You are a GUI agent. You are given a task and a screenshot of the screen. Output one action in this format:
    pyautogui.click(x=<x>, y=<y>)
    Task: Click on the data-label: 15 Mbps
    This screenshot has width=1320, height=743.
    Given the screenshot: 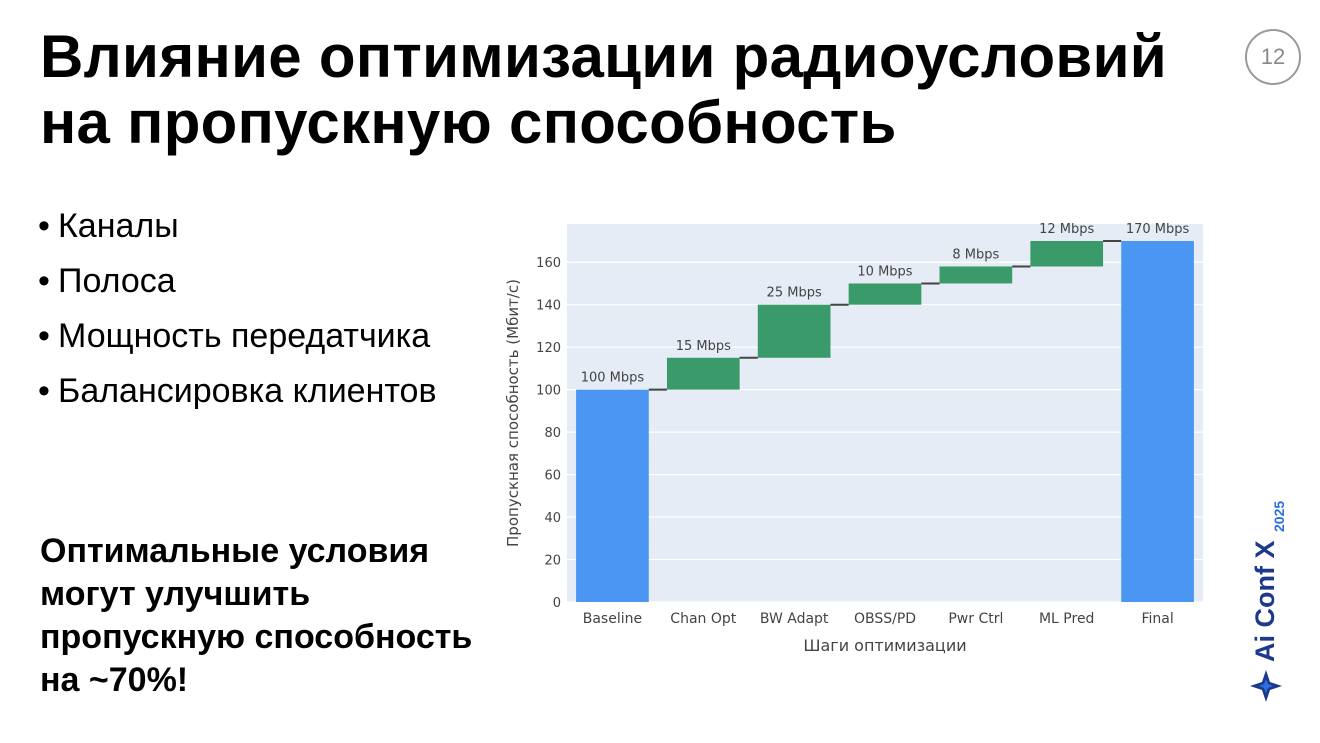 What is the action you would take?
    pyautogui.click(x=703, y=346)
    